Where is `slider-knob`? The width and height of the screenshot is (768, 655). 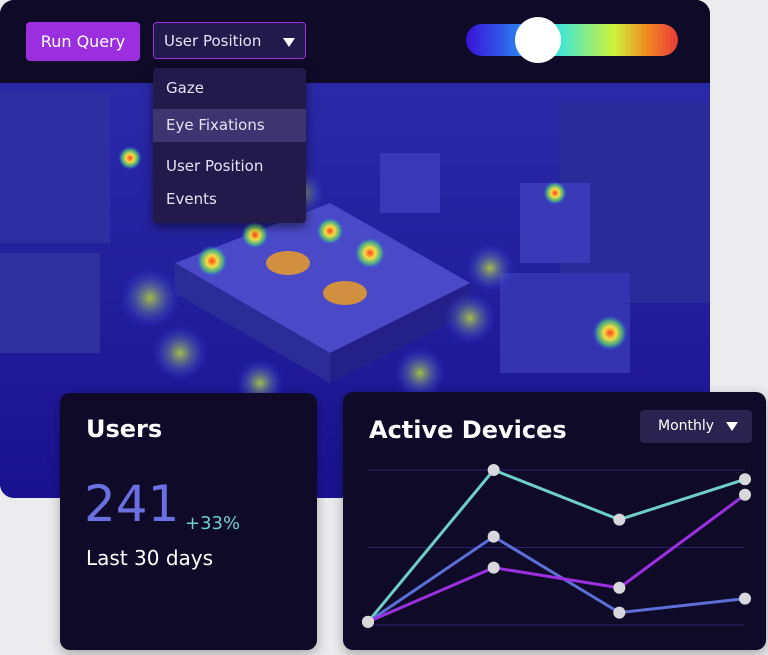 slider-knob is located at coordinates (538, 40).